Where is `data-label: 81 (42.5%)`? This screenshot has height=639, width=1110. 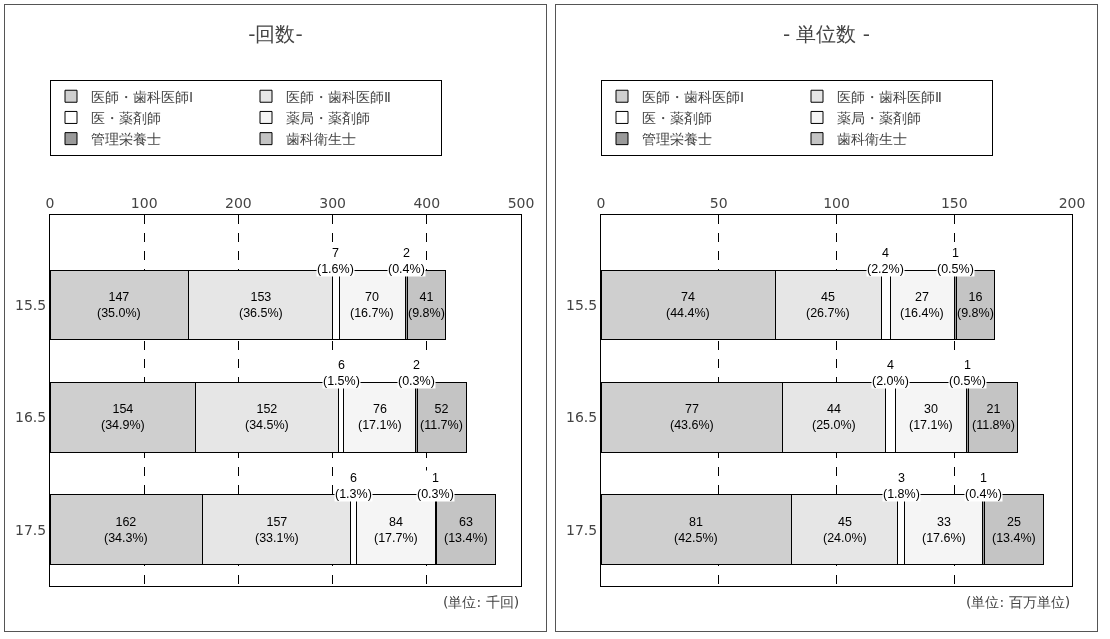
data-label: 81 (42.5%) is located at coordinates (696, 530).